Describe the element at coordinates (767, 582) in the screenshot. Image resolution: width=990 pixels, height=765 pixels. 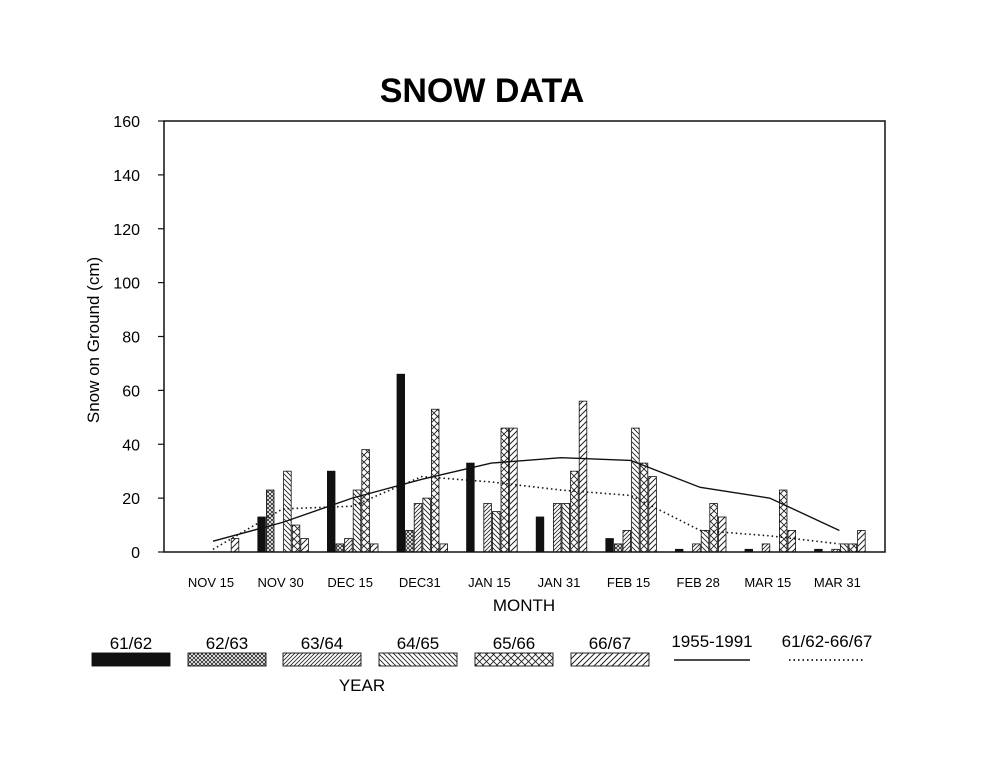
I see `x-tick-label: MAR 15` at that location.